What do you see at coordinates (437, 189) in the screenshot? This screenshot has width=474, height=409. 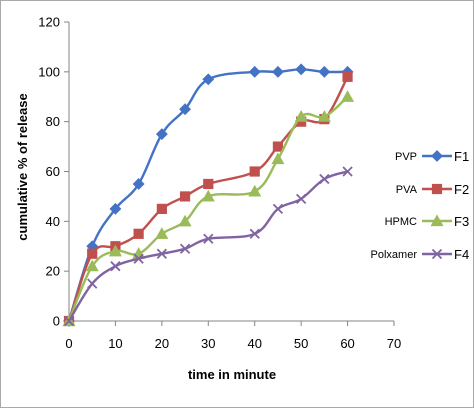 I see `legend-marker-f2` at bounding box center [437, 189].